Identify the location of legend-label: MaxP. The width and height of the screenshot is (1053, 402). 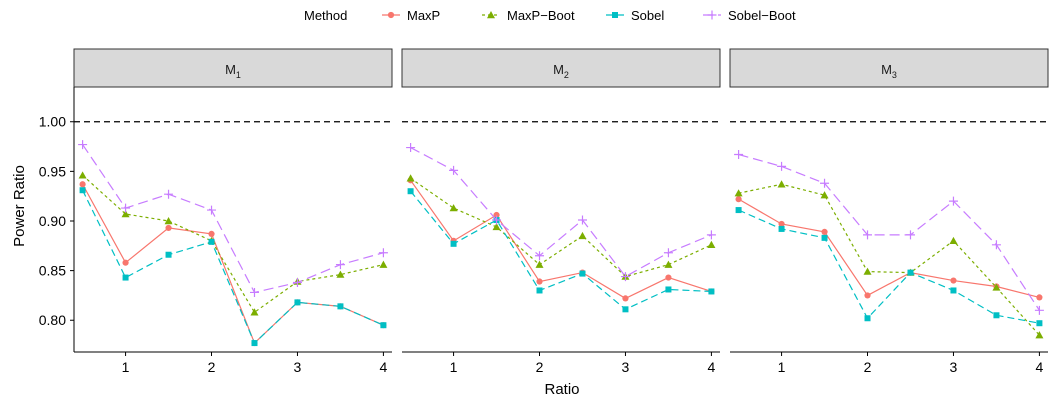
(423, 15).